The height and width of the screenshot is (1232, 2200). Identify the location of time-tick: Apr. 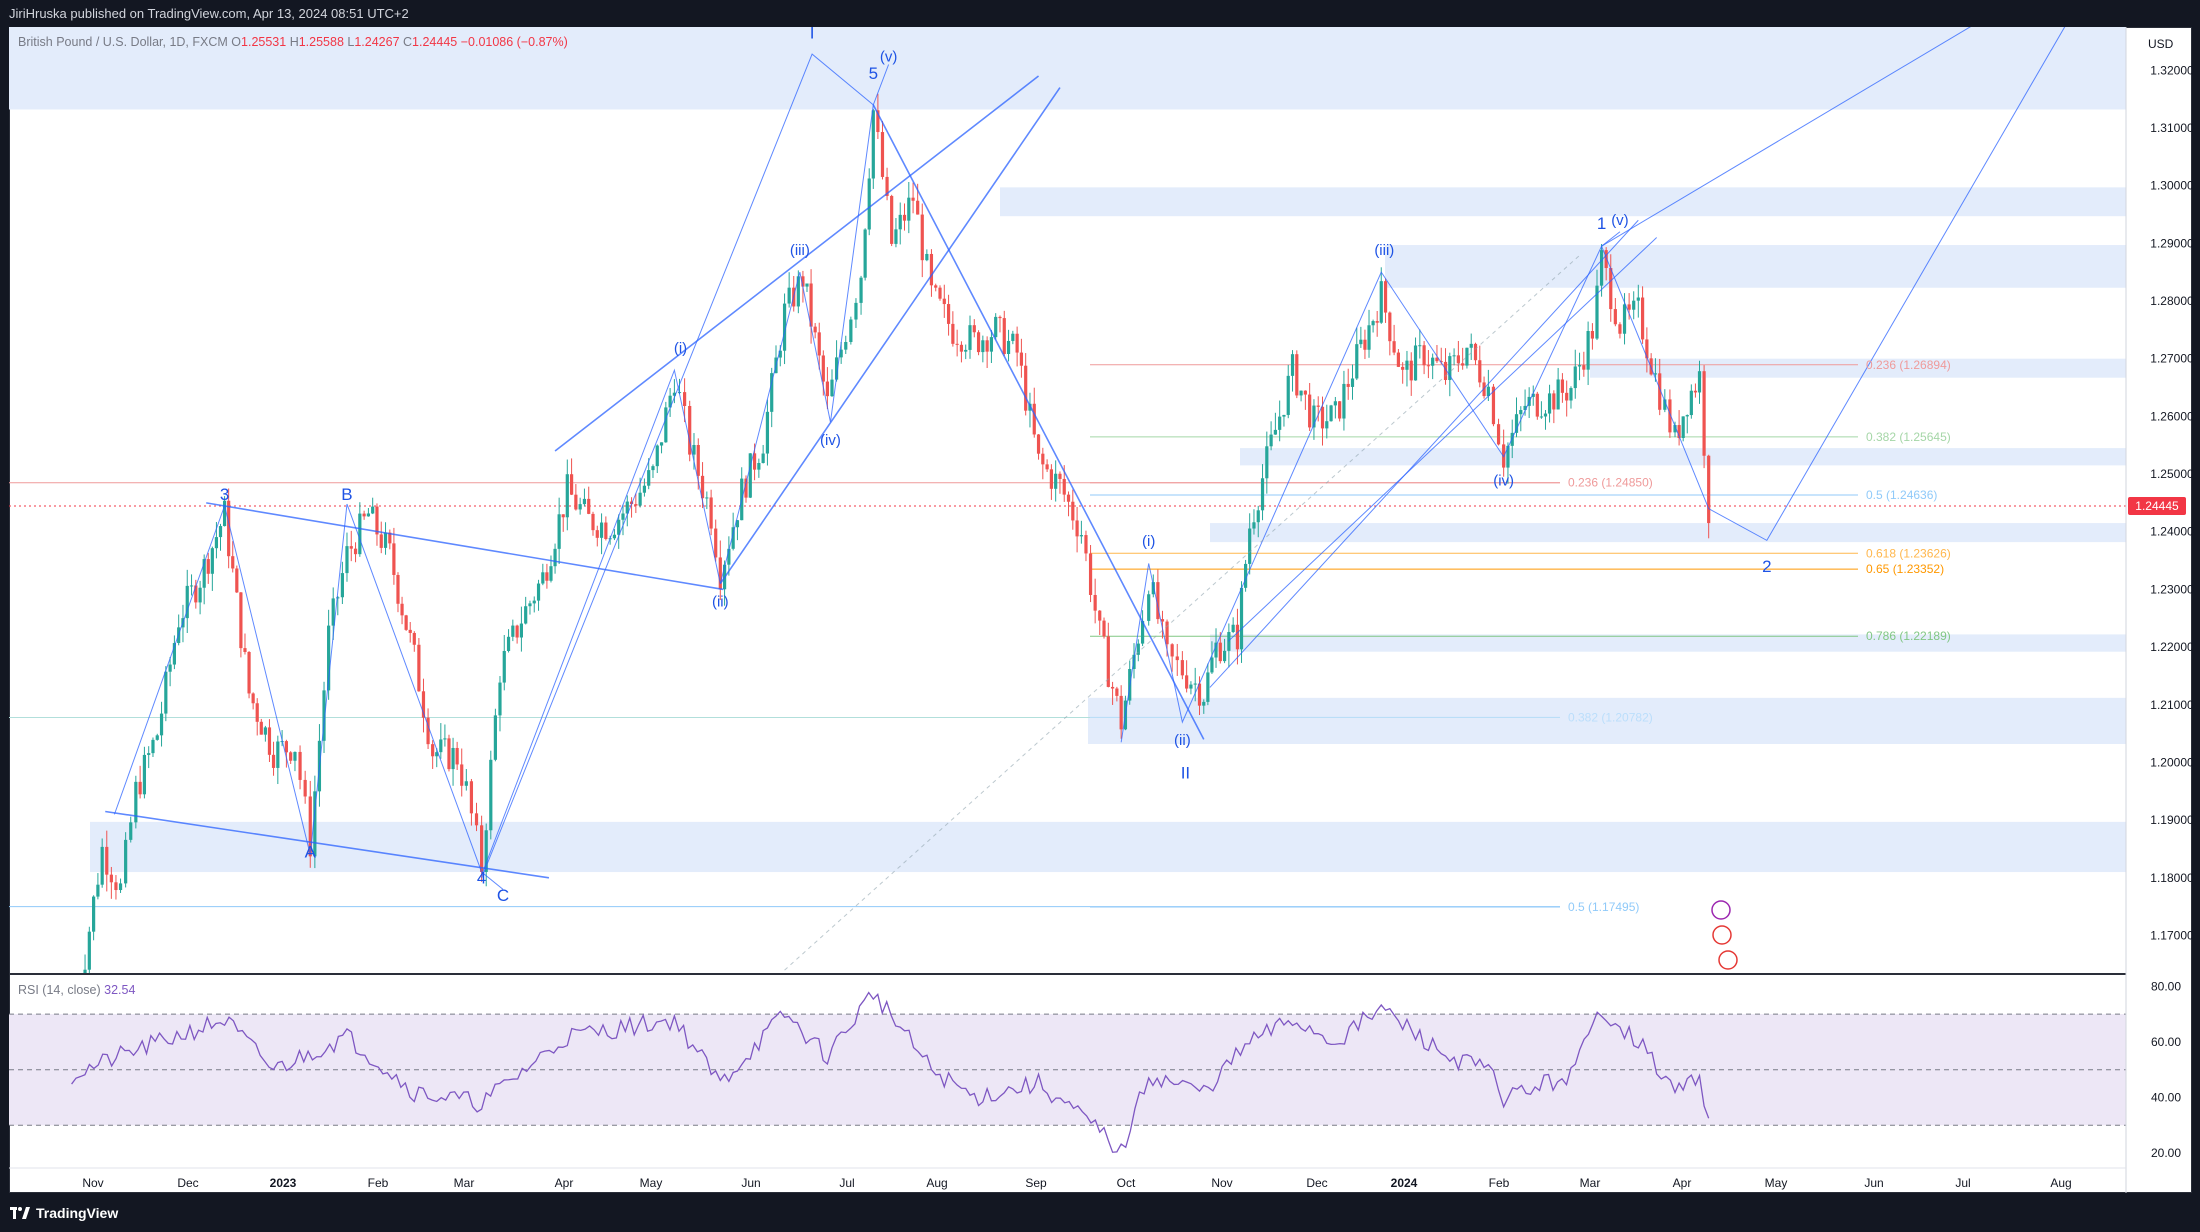
(564, 1183).